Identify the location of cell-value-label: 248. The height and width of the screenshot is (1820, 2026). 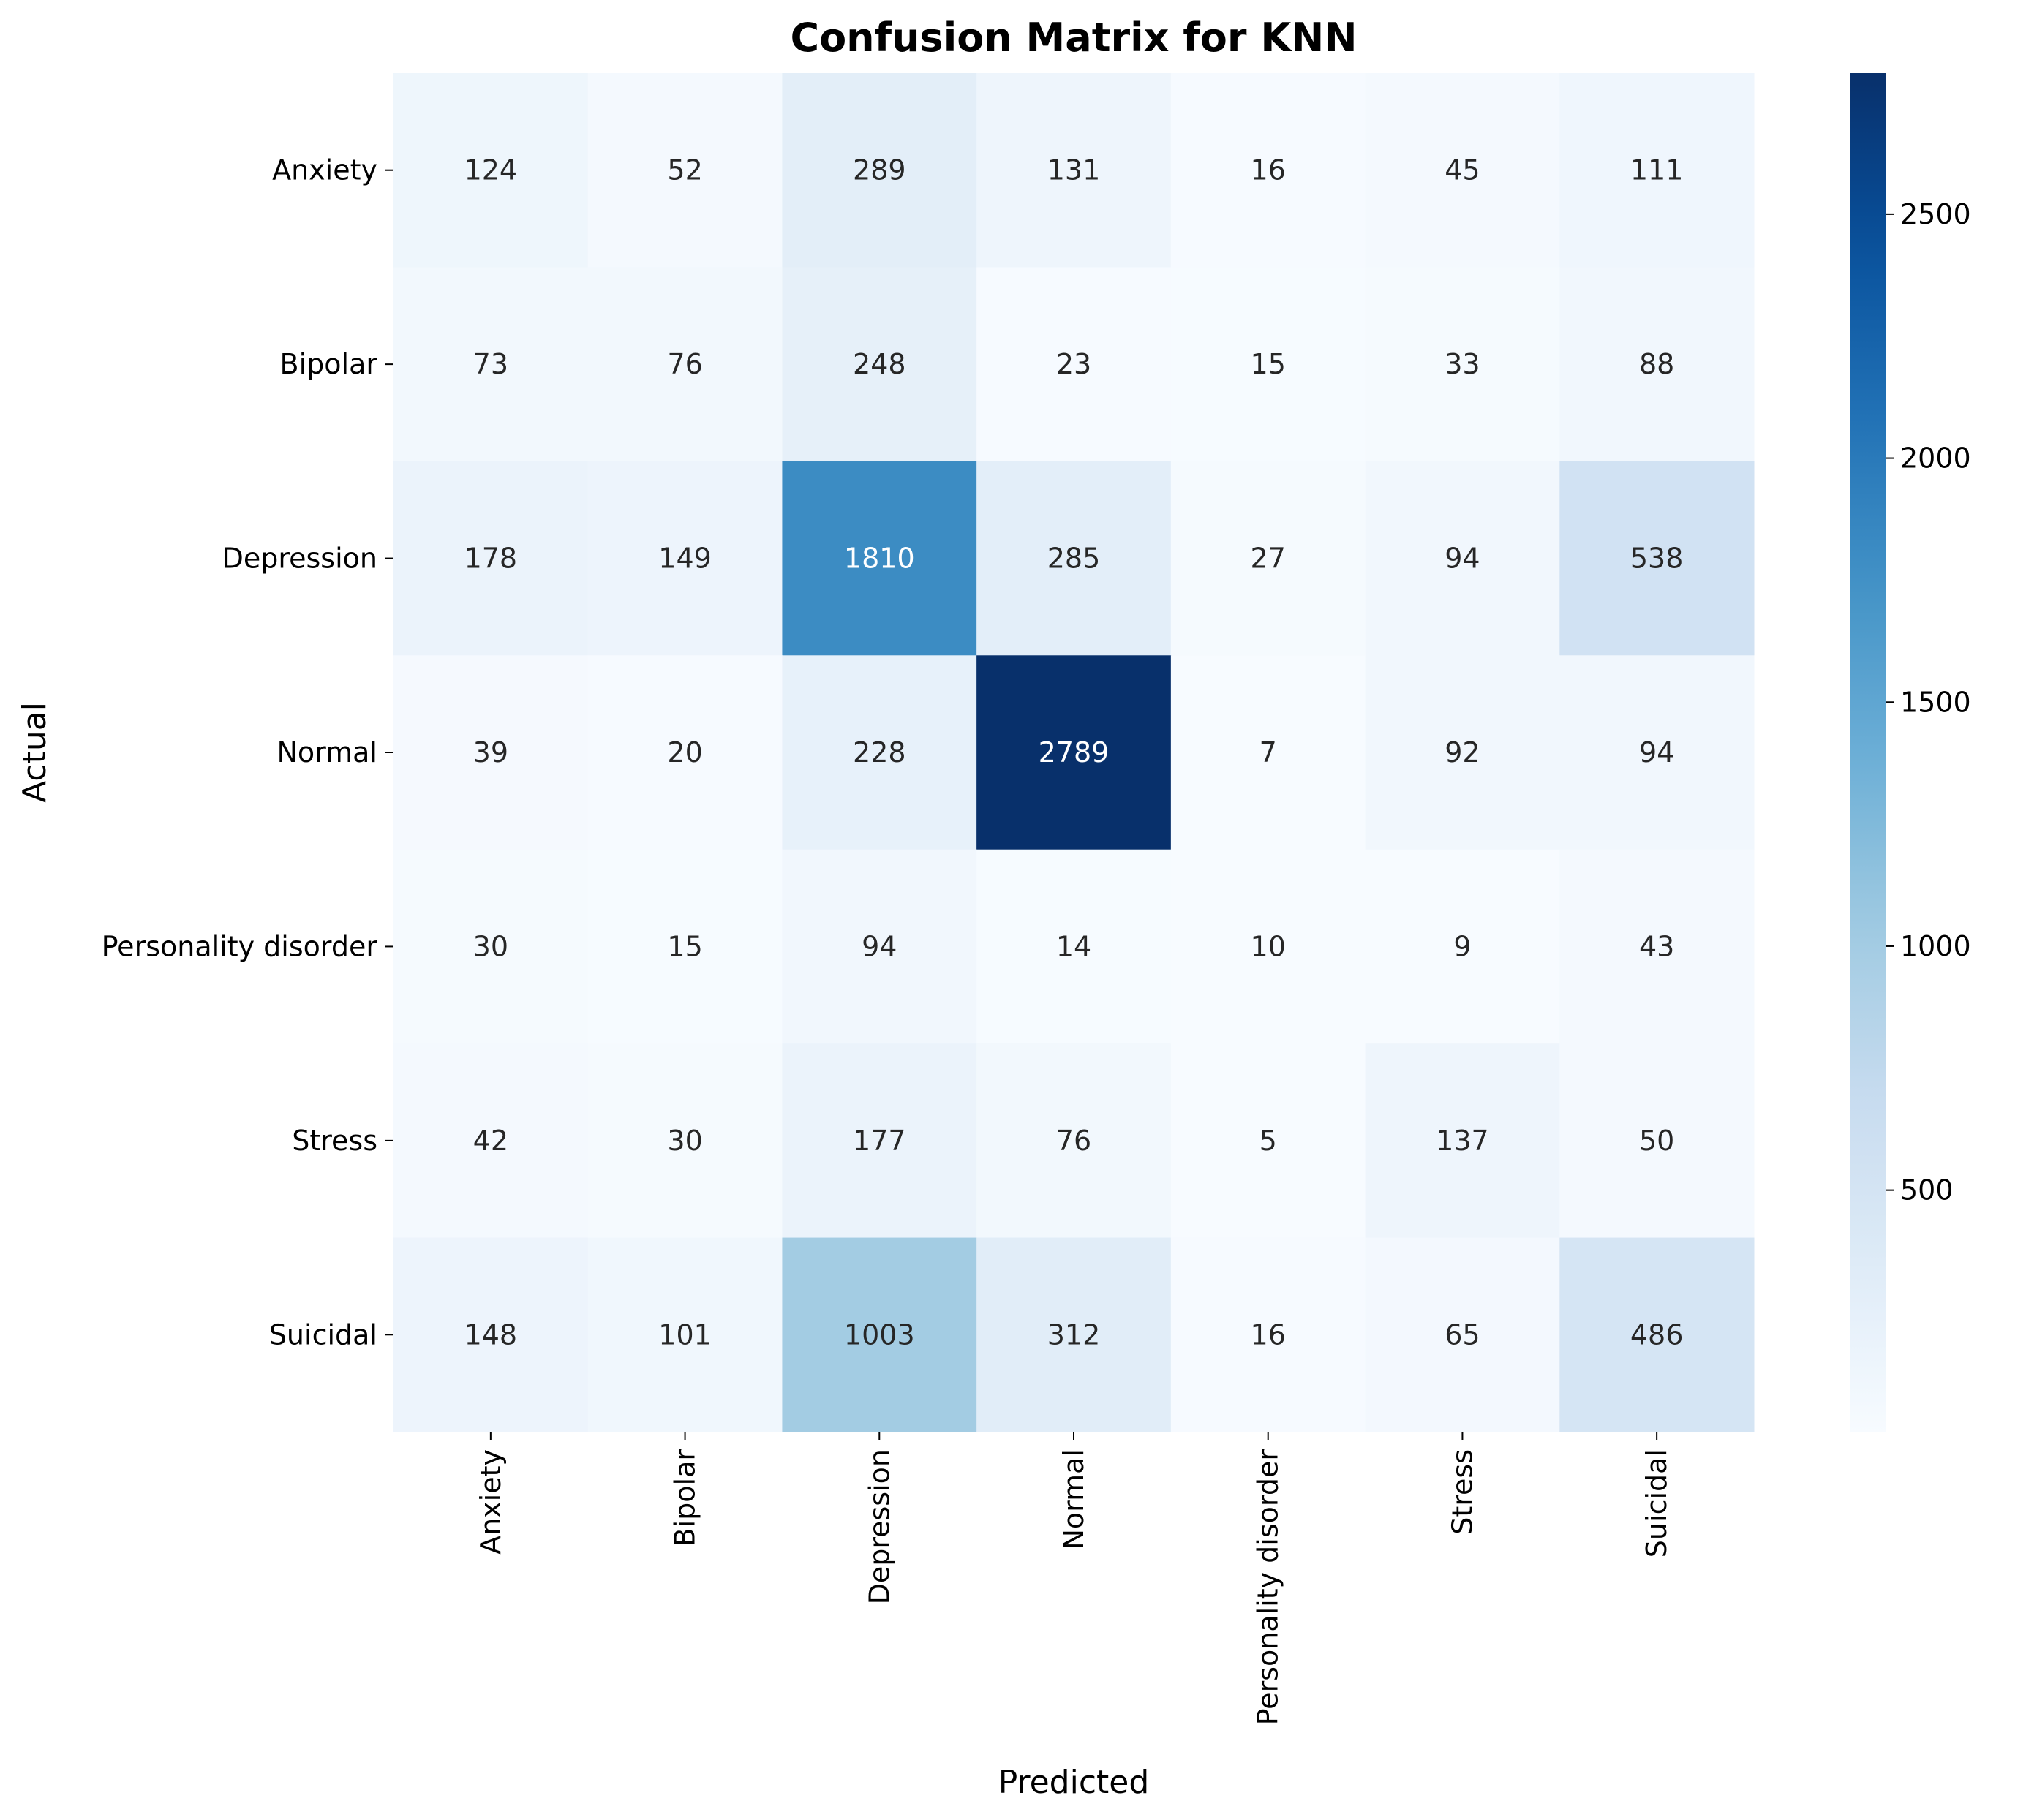
(879, 364).